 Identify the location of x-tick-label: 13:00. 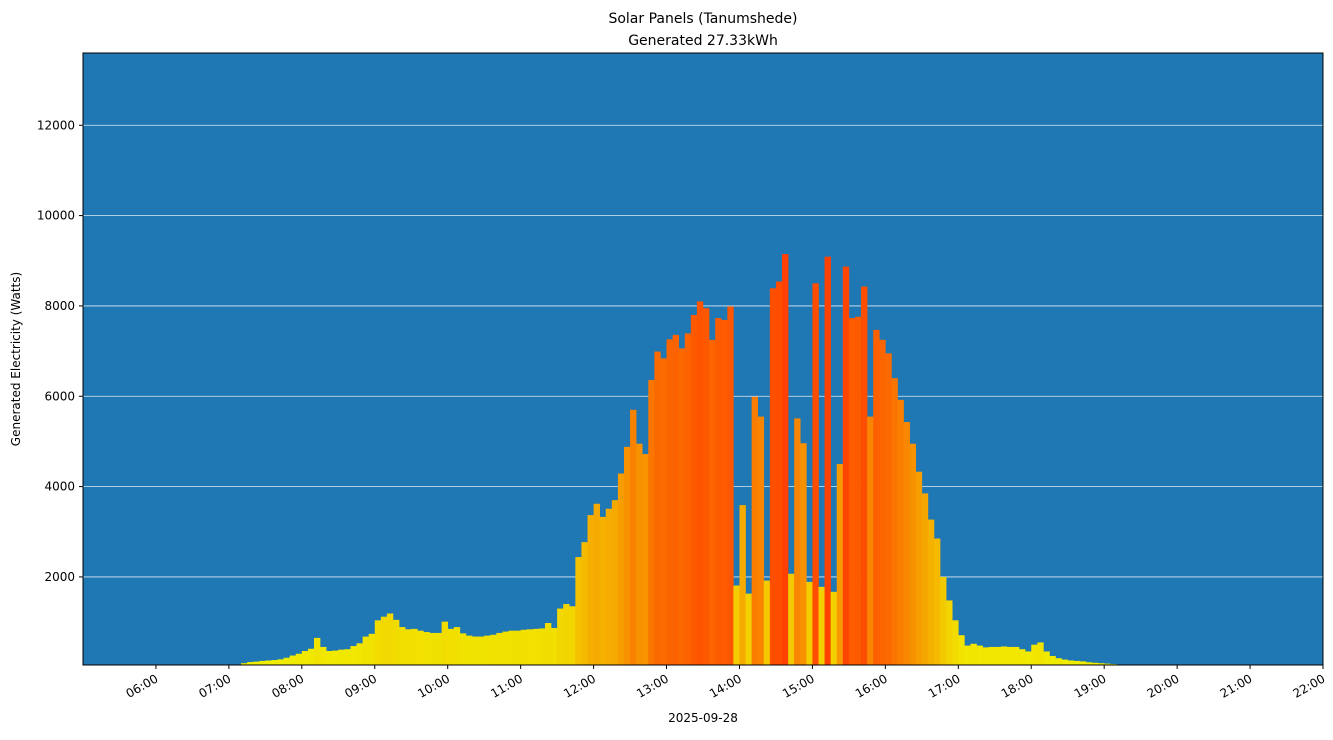
(652, 685).